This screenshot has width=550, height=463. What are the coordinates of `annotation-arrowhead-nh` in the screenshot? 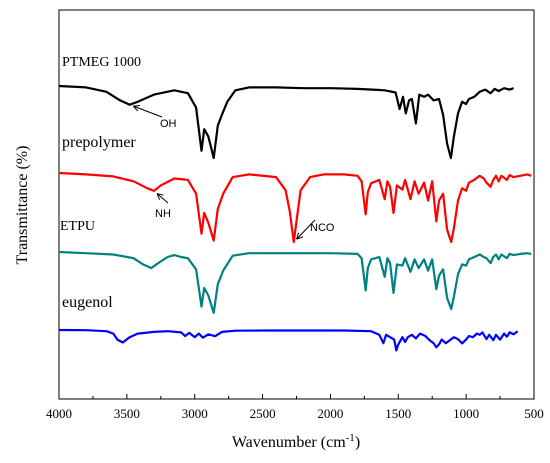 It's located at (160, 196).